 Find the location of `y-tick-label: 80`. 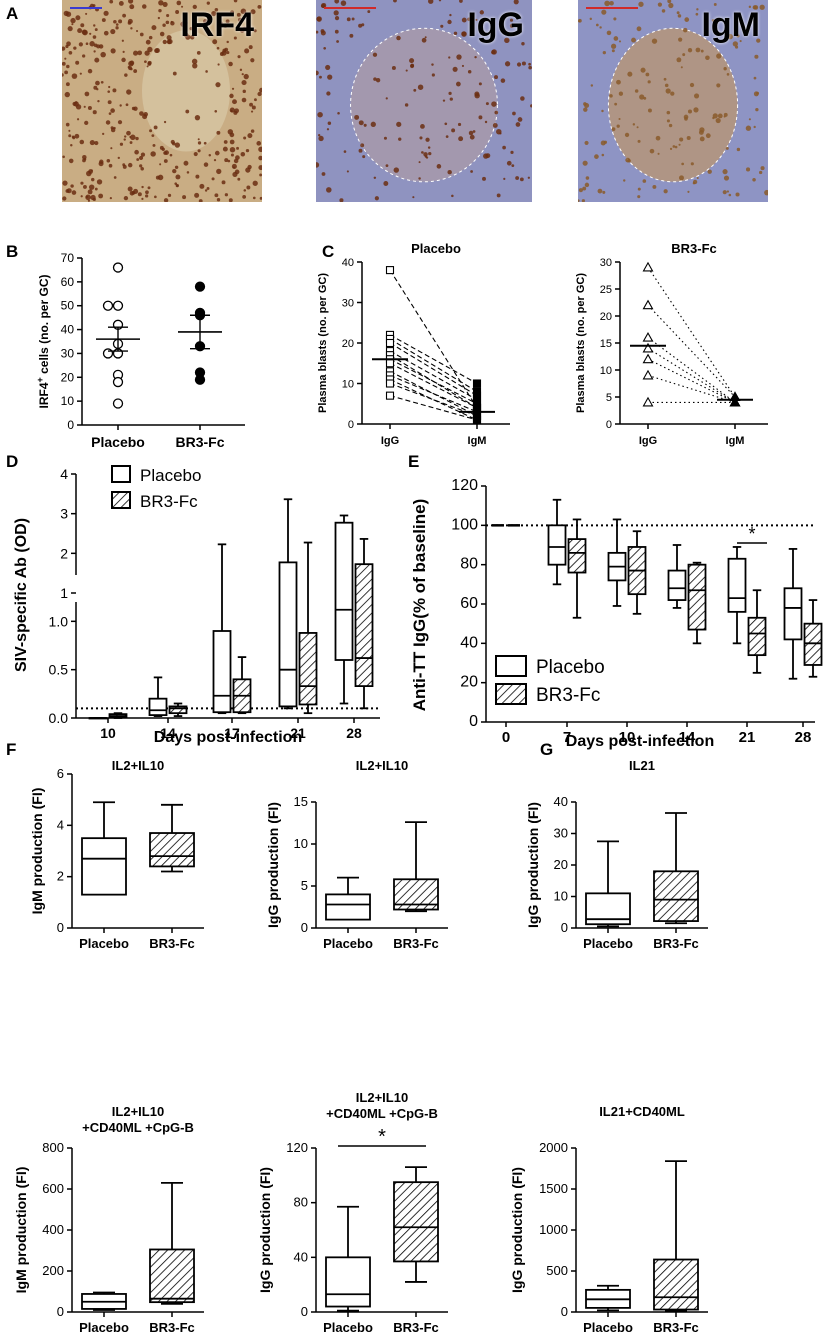

y-tick-label: 80 is located at coordinates (301, 1202).